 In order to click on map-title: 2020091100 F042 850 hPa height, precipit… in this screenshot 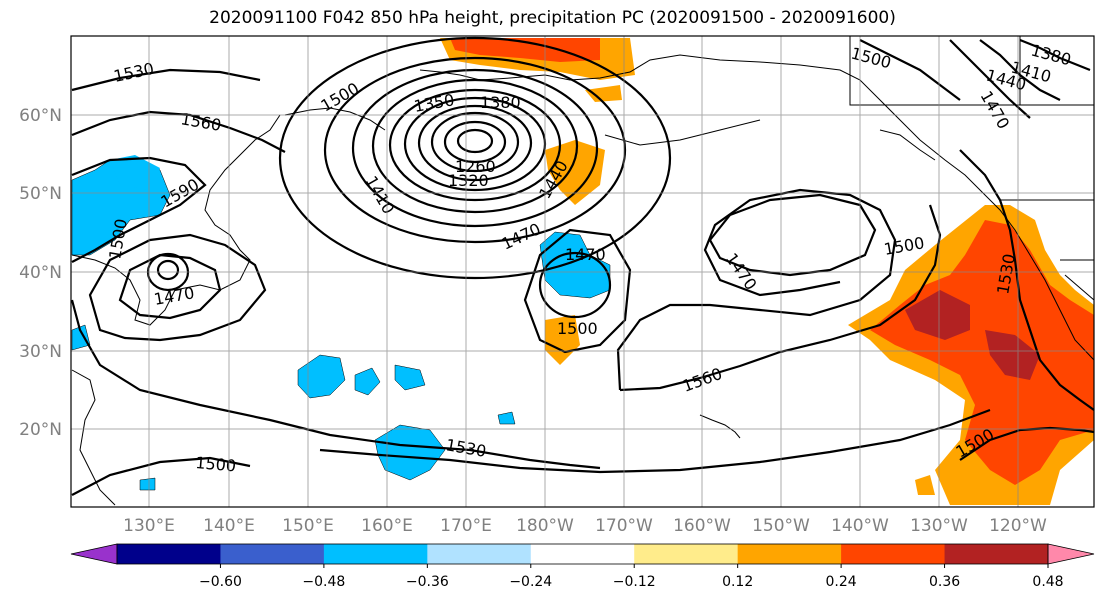, I will do `click(552, 18)`.